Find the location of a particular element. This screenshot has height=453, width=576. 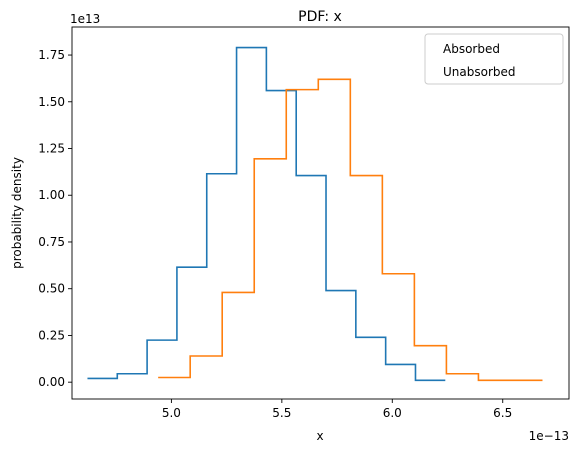

y-tick-label: 1.25 is located at coordinates (51, 149).